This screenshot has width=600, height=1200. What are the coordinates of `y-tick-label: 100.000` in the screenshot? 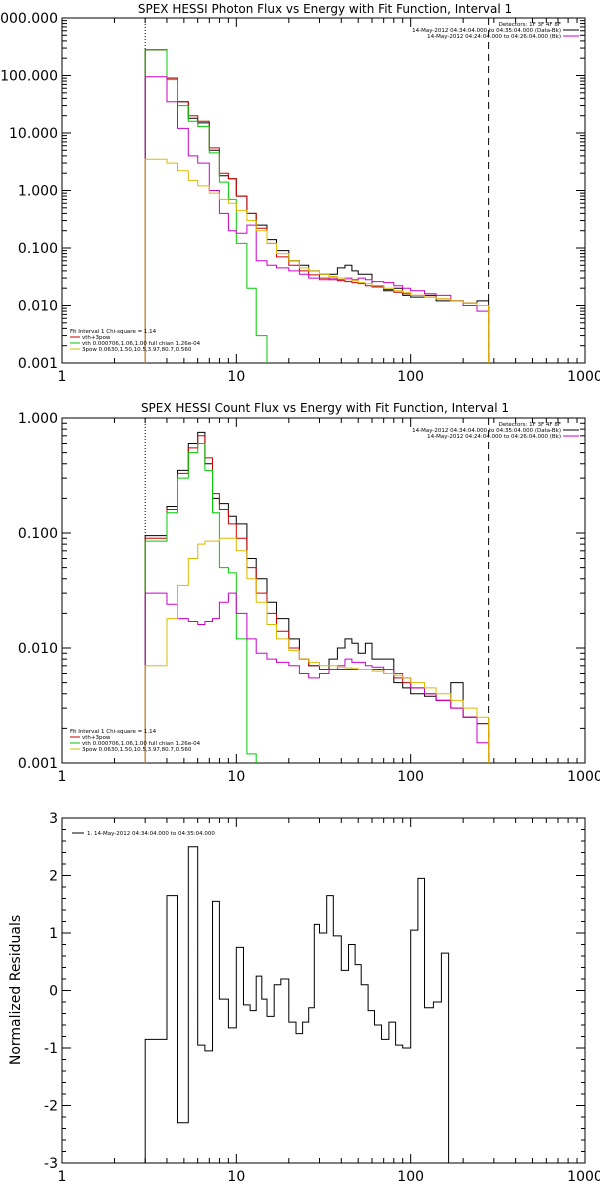 It's located at (29, 77).